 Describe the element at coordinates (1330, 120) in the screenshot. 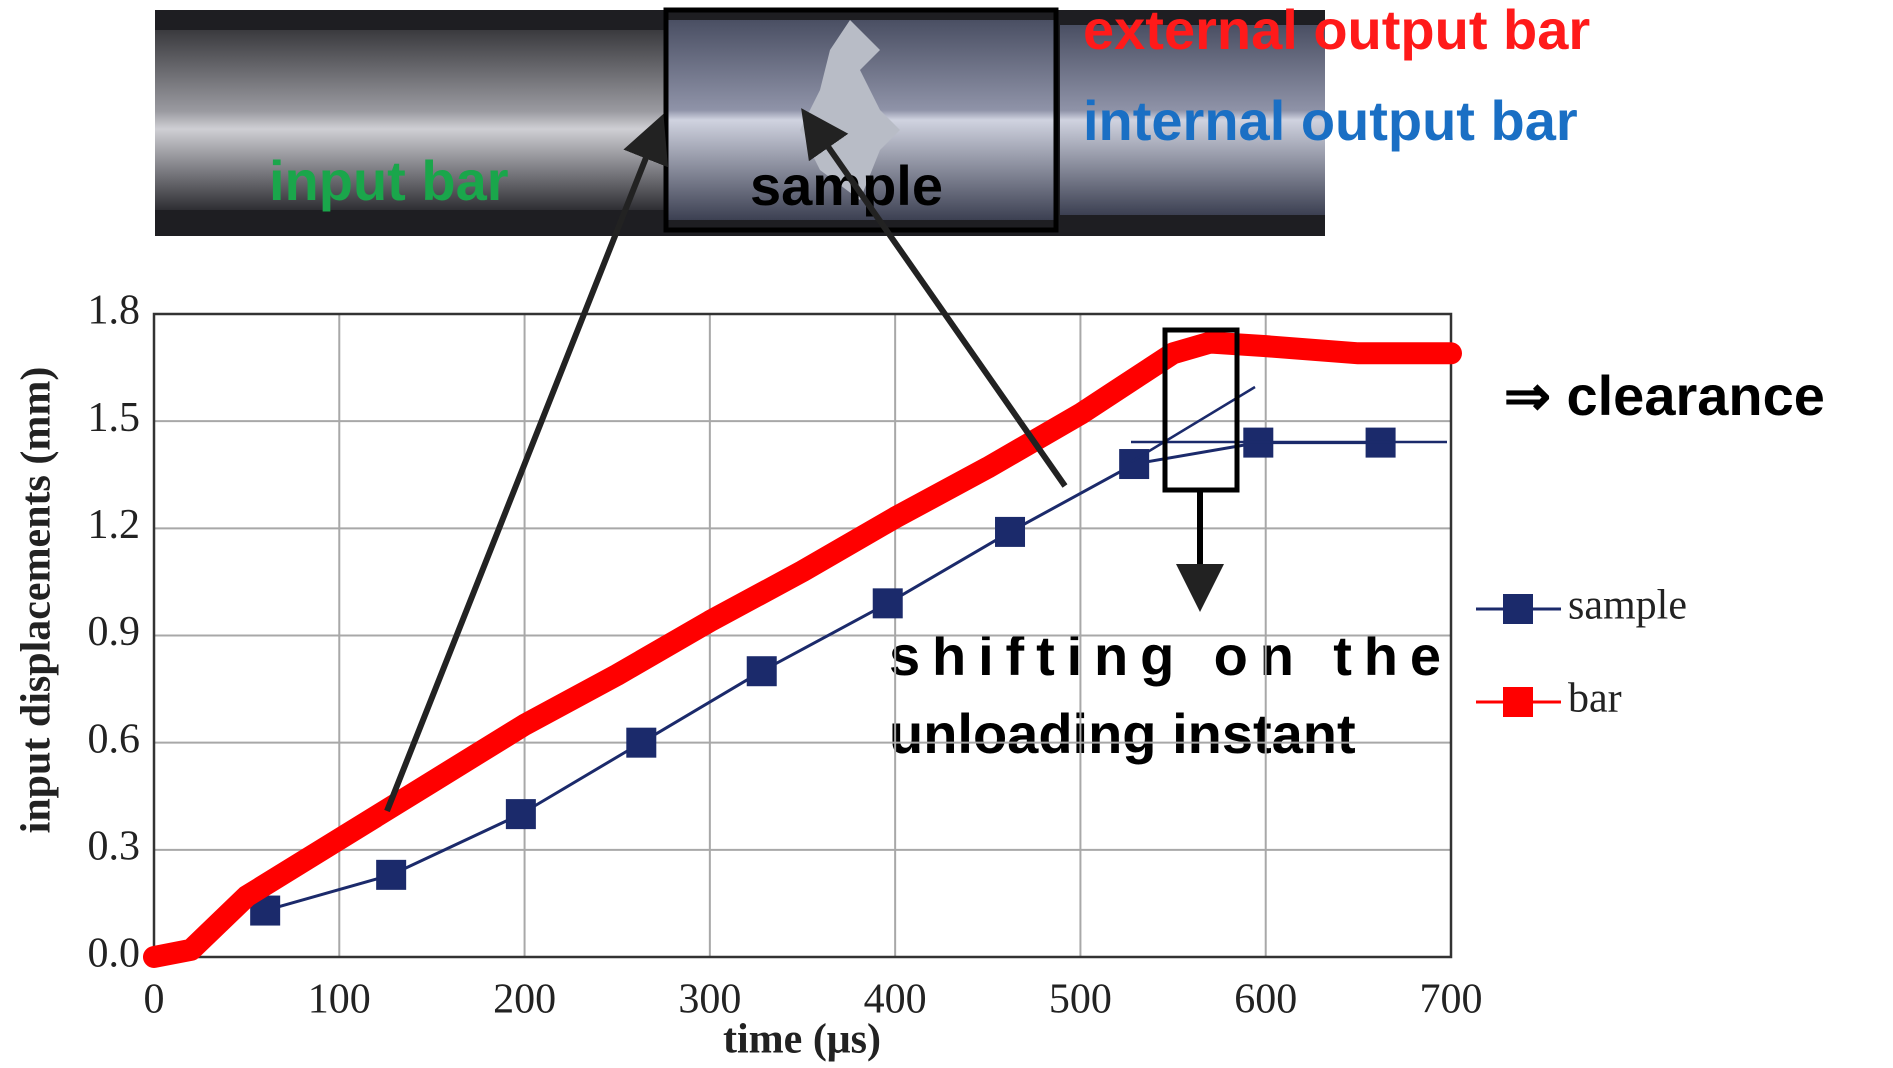

I see `annotation: internal output bar` at that location.